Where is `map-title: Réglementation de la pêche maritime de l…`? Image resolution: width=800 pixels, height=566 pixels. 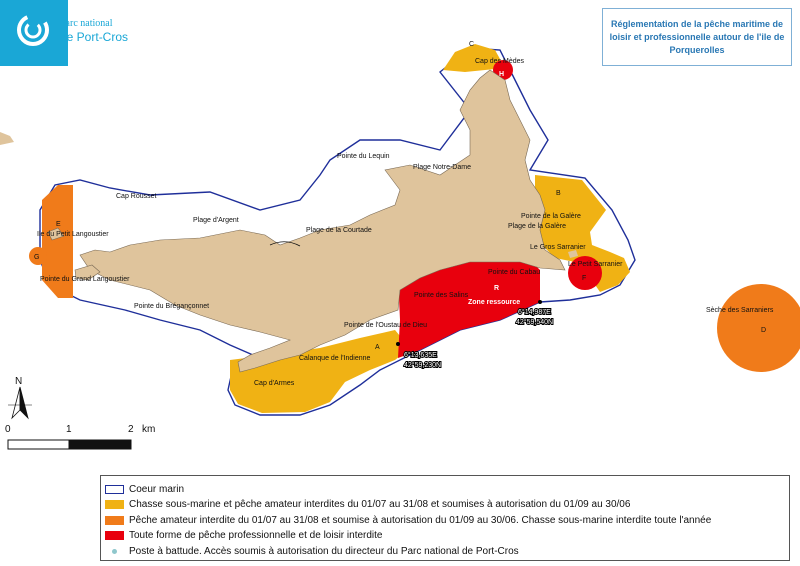
map-title: Réglementation de la pêche maritime de l… is located at coordinates (697, 37).